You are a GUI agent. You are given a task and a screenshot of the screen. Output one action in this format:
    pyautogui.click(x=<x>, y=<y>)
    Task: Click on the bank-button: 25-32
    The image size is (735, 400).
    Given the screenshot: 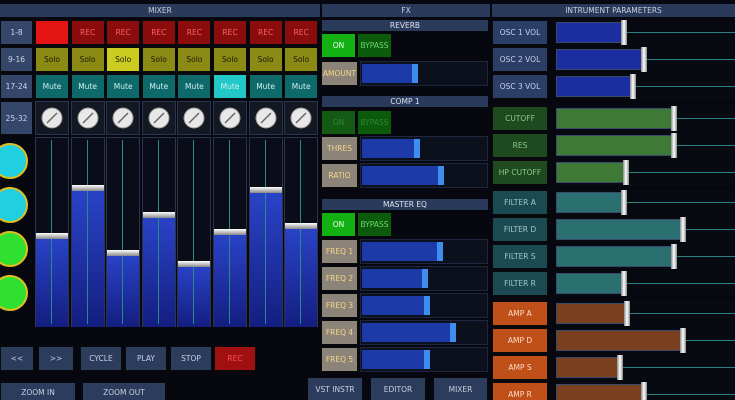 What is the action you would take?
    pyautogui.click(x=16, y=118)
    